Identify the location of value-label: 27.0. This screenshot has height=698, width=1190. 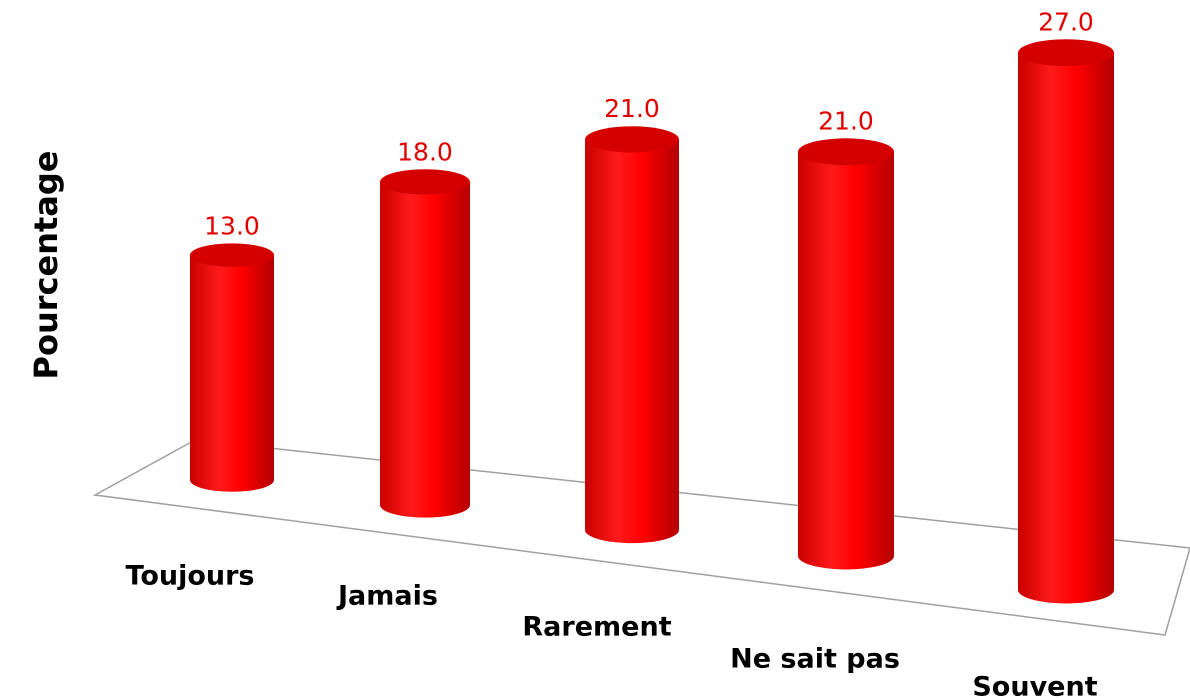
(1066, 21).